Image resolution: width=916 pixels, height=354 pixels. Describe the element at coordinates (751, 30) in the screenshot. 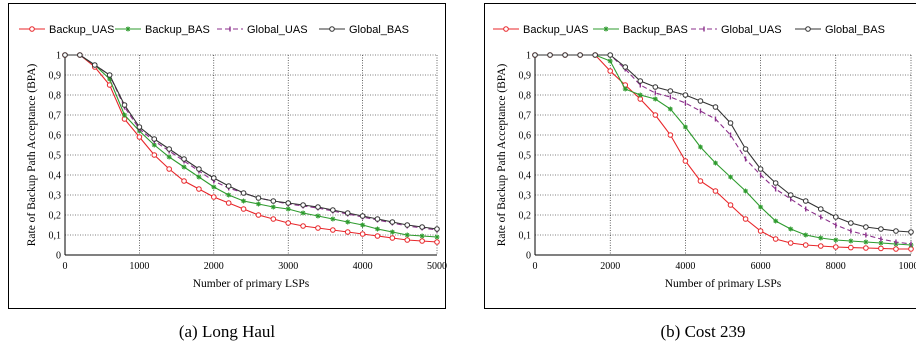

I see `legend-label: Global_UAS` at that location.